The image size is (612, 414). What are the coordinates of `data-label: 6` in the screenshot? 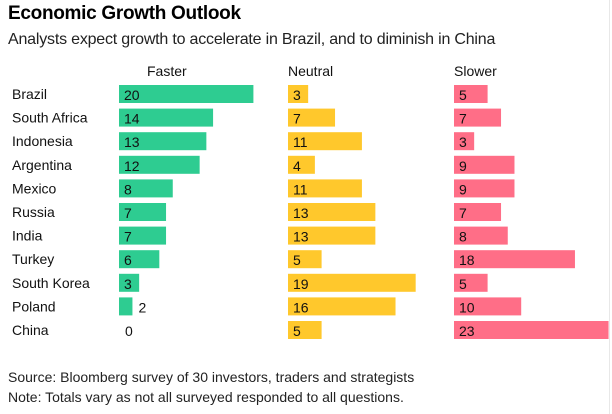 It's located at (128, 260).